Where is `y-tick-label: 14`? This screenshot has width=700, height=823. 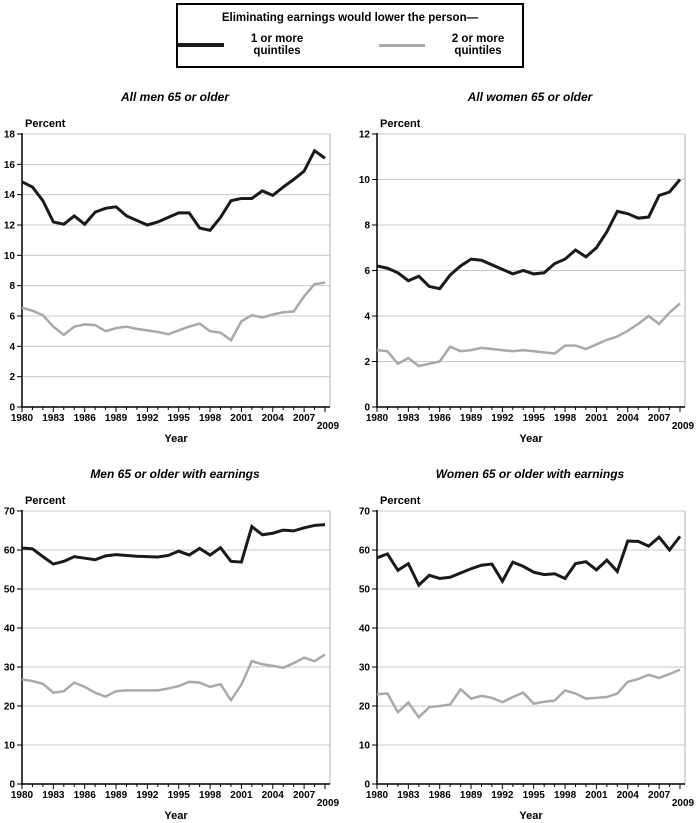 y-tick-label: 14 is located at coordinates (10, 195).